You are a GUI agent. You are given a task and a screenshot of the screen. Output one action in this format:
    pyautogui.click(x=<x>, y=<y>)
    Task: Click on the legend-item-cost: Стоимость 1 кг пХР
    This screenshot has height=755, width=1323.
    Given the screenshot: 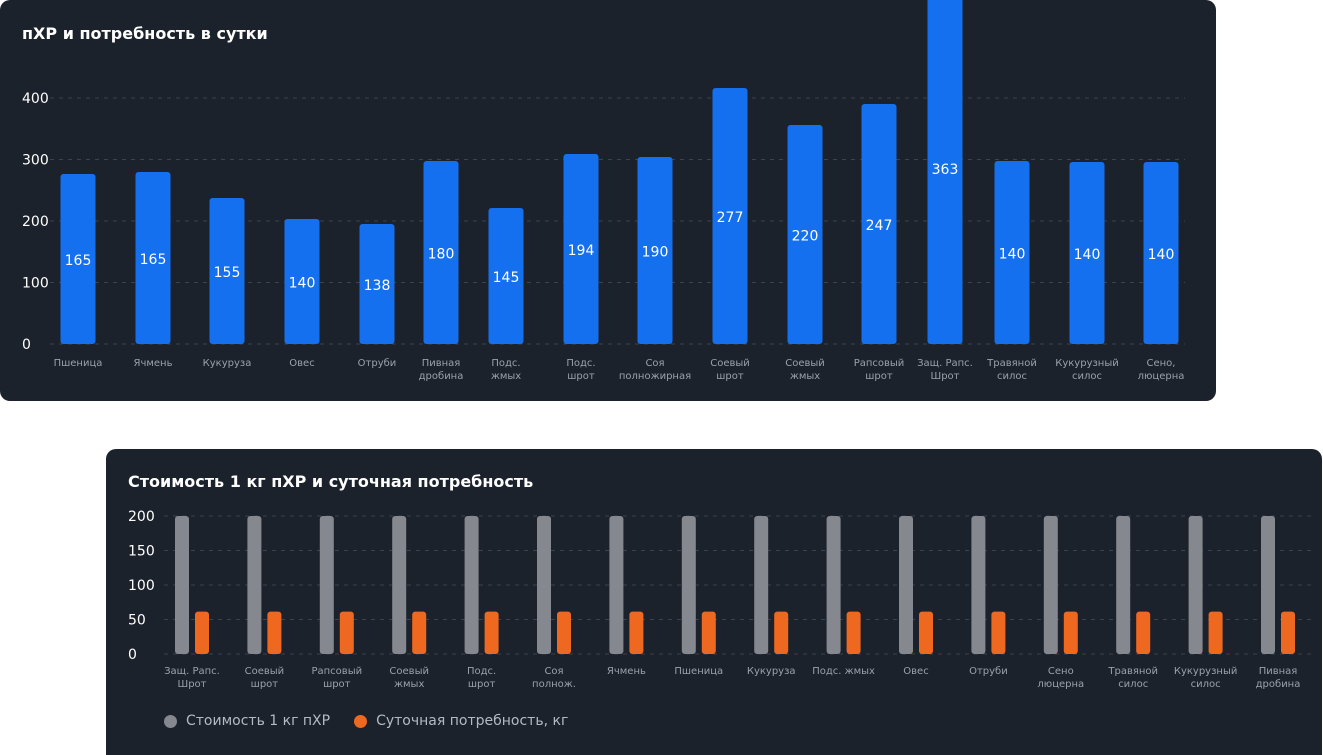 What is the action you would take?
    pyautogui.click(x=247, y=721)
    